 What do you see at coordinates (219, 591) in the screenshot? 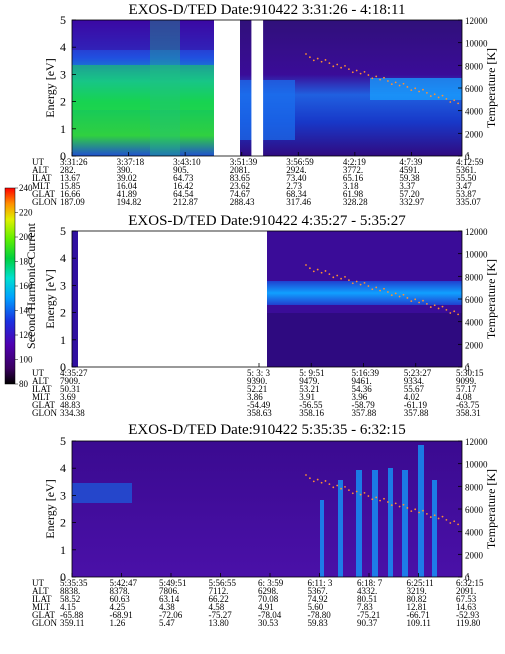
I see `table-cell: 7112.` at bounding box center [219, 591].